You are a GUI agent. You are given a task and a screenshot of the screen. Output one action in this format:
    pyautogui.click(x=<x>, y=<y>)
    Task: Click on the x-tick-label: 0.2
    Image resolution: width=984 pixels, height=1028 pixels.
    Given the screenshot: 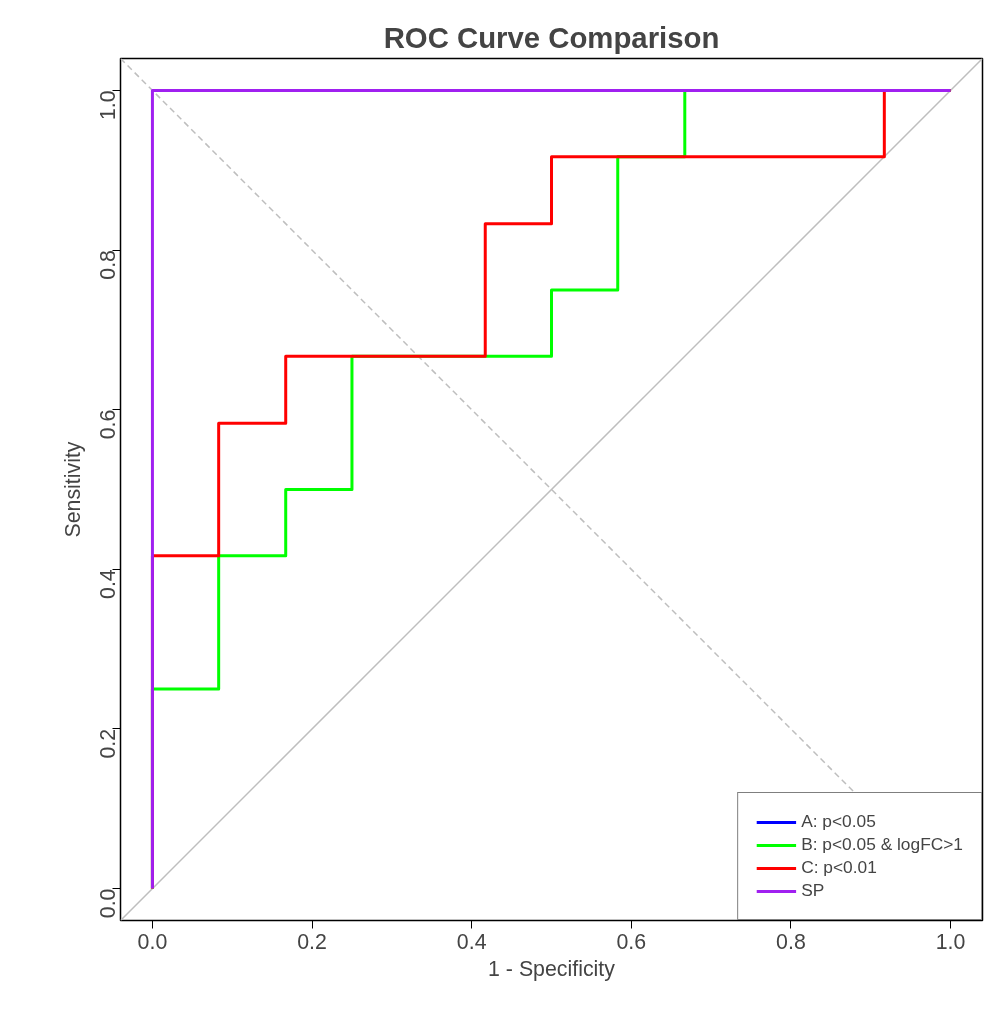 What is the action you would take?
    pyautogui.click(x=312, y=941)
    